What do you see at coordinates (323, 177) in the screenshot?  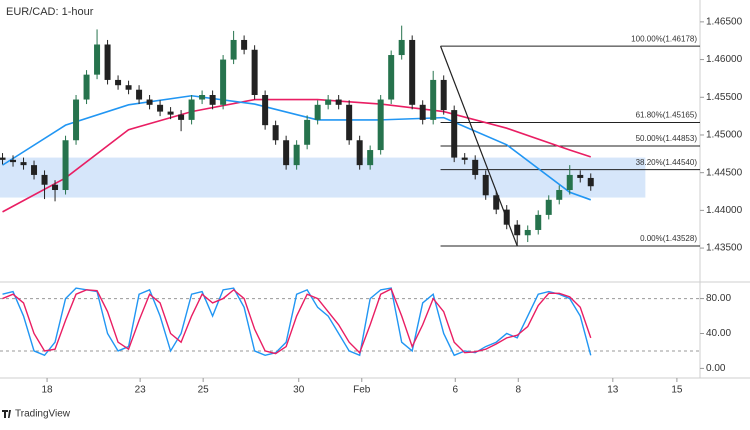 I see `support-zone` at bounding box center [323, 177].